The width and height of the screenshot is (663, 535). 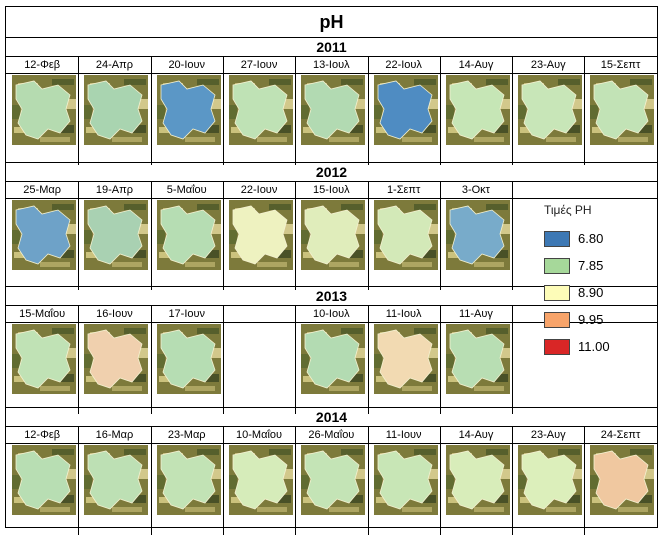 I want to click on map-cell: 13-Ιουλ, so click(x=331, y=110).